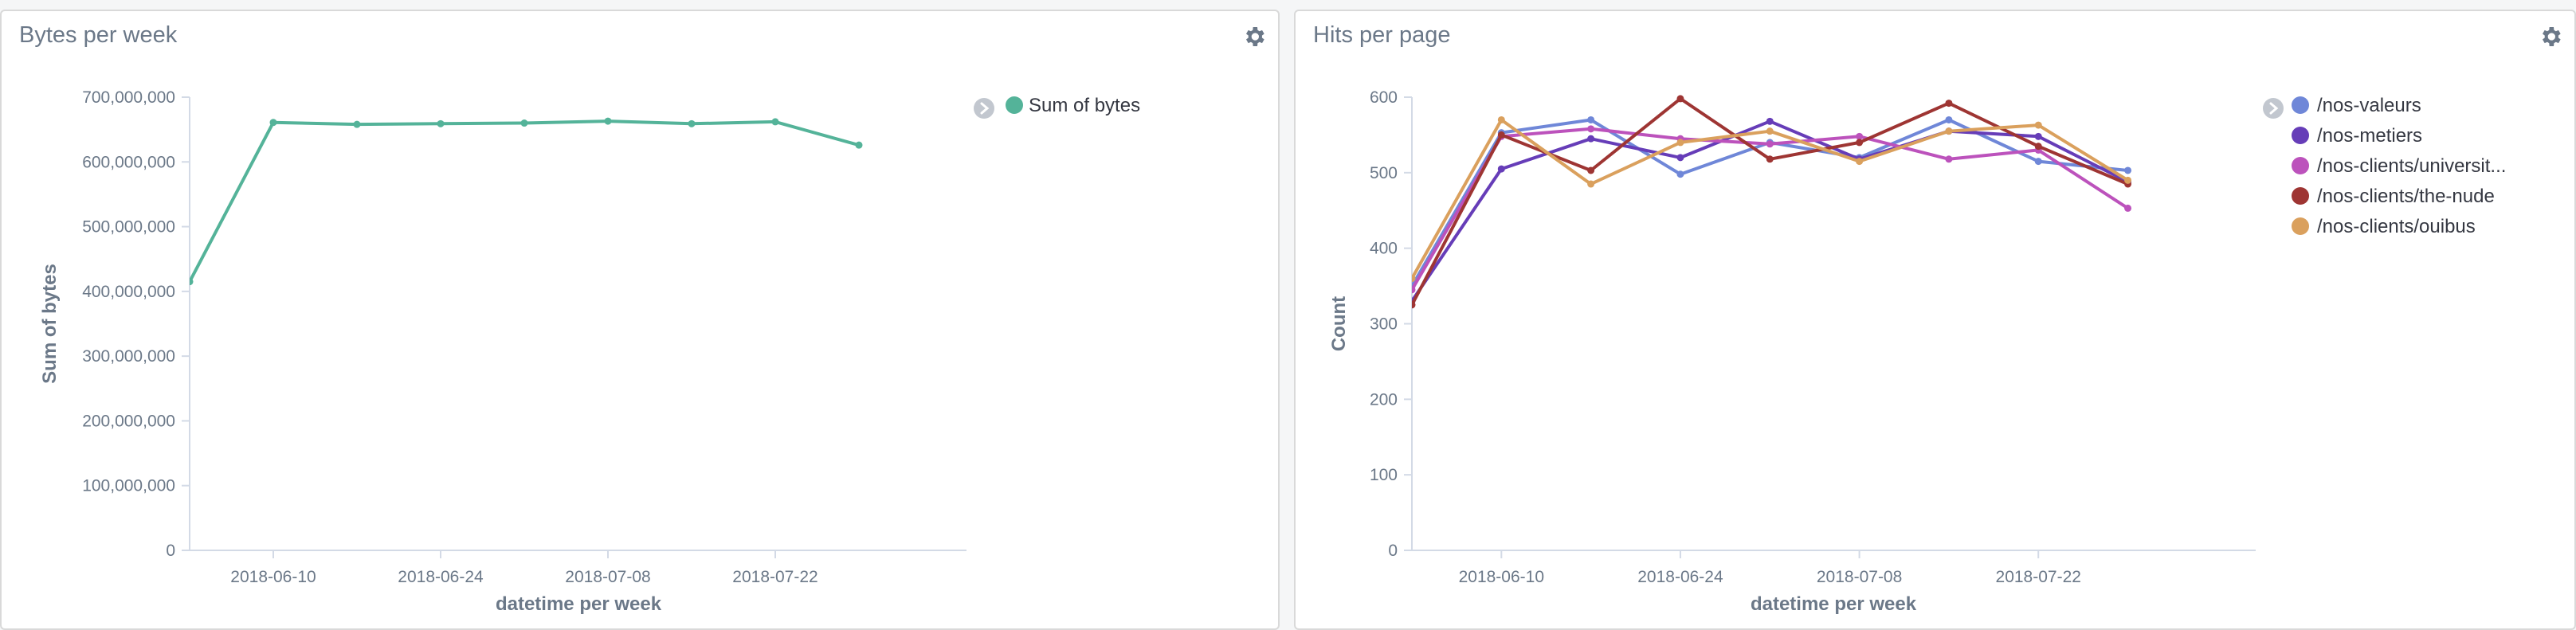 This screenshot has height=630, width=2576. I want to click on y-tick-label: 500,000,000, so click(128, 227).